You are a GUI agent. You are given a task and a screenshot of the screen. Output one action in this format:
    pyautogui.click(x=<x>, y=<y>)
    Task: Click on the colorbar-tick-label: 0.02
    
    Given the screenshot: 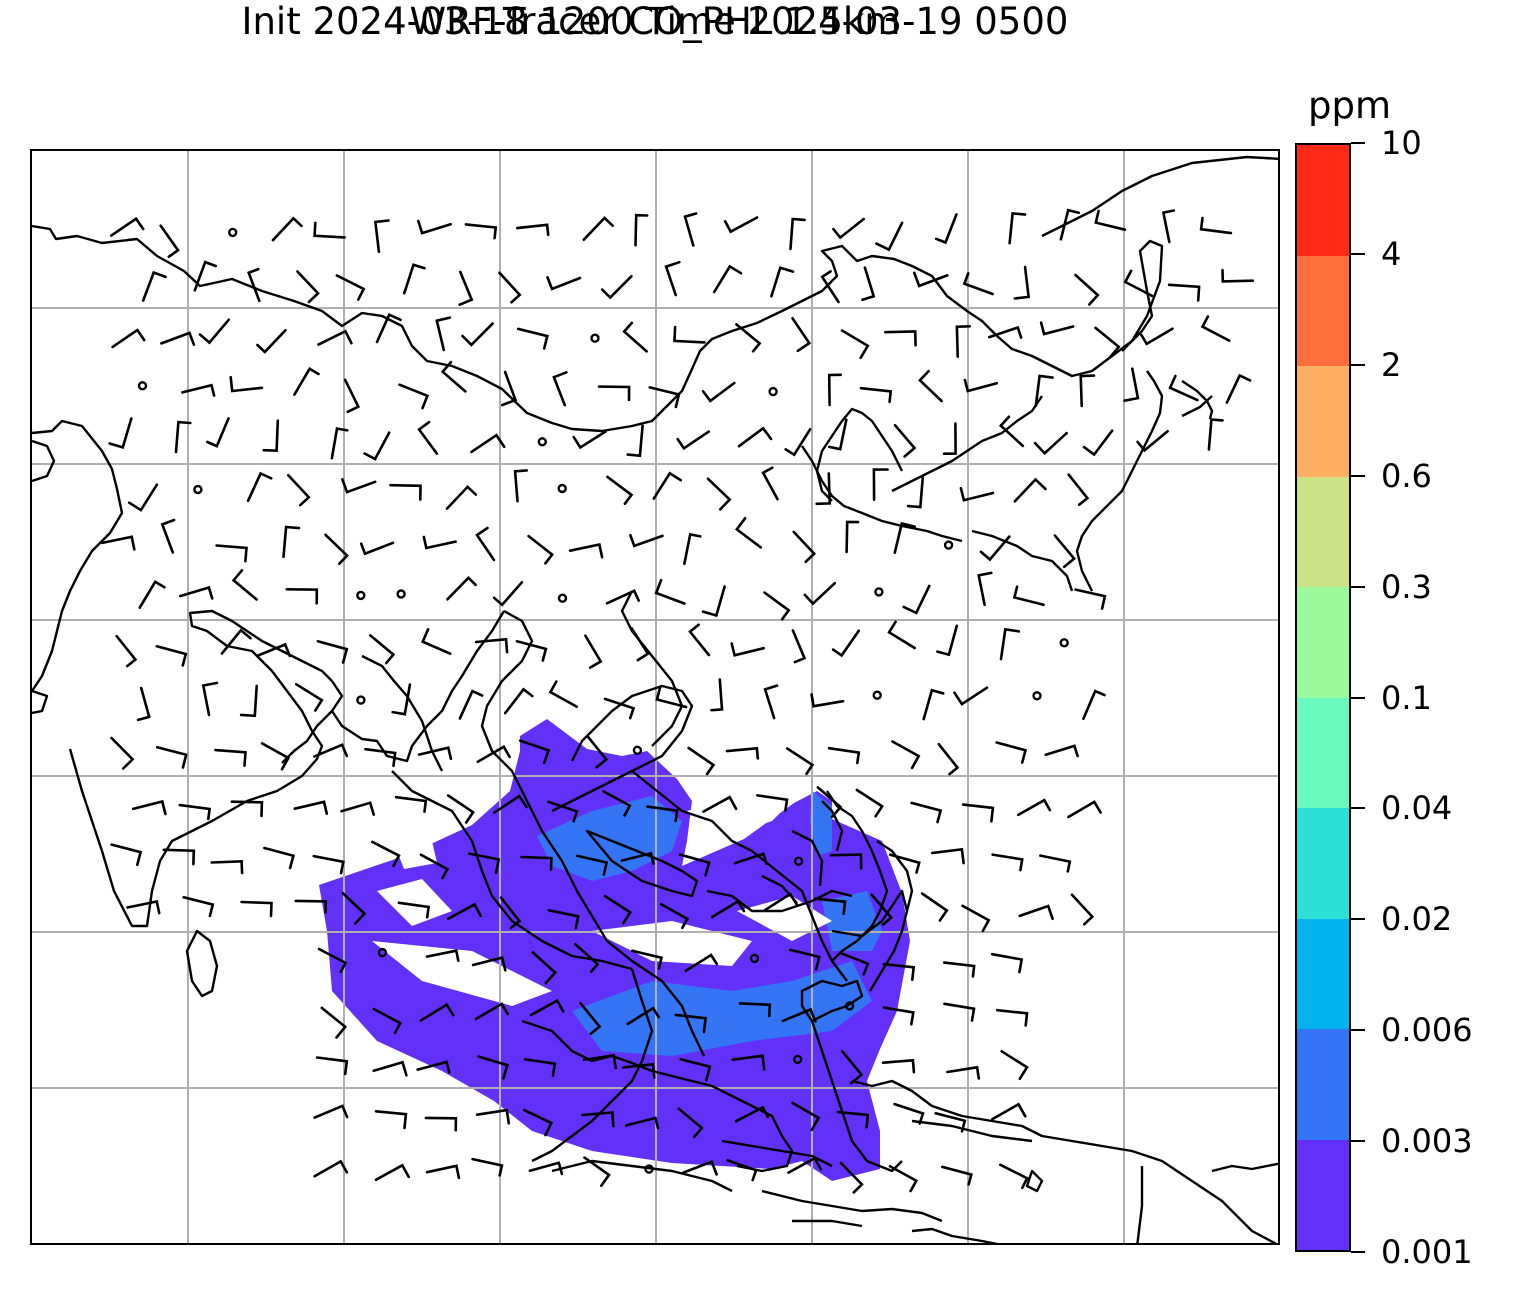 What is the action you would take?
    pyautogui.click(x=1417, y=919)
    